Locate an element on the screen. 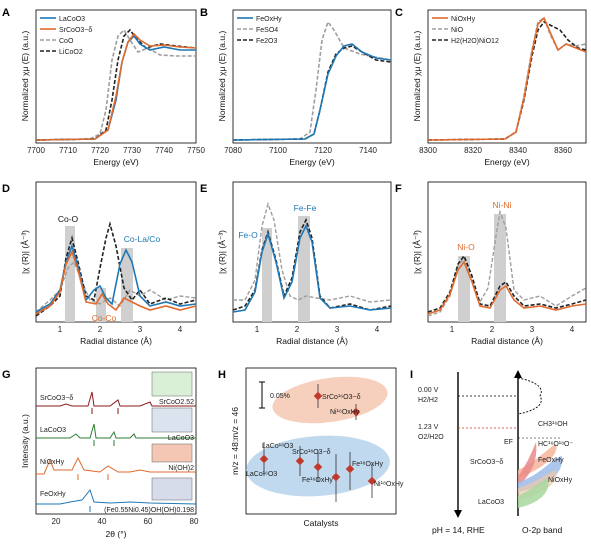  tick-label: 7740 is located at coordinates (164, 150).